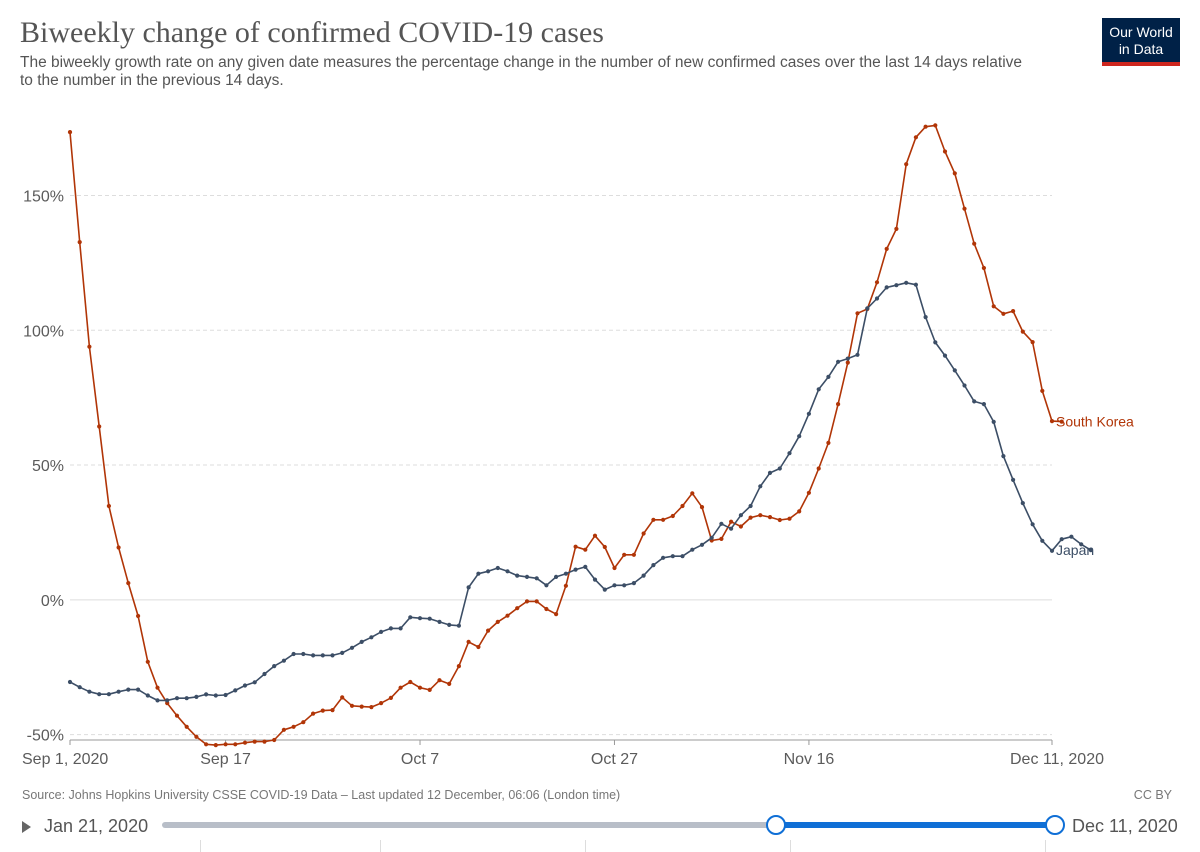 The image size is (1200, 852). What do you see at coordinates (1152, 795) in the screenshot?
I see `license-link: CC BY` at bounding box center [1152, 795].